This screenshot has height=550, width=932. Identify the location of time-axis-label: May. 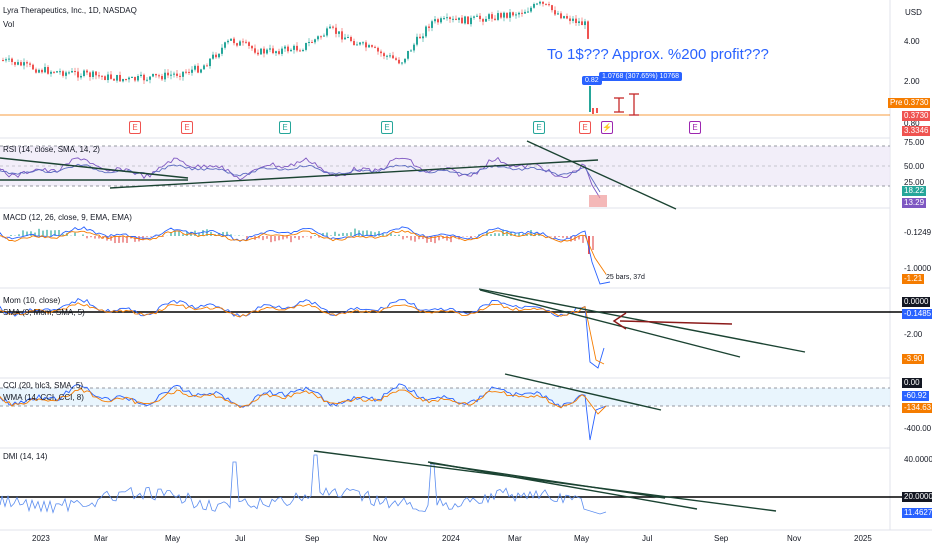
(582, 538).